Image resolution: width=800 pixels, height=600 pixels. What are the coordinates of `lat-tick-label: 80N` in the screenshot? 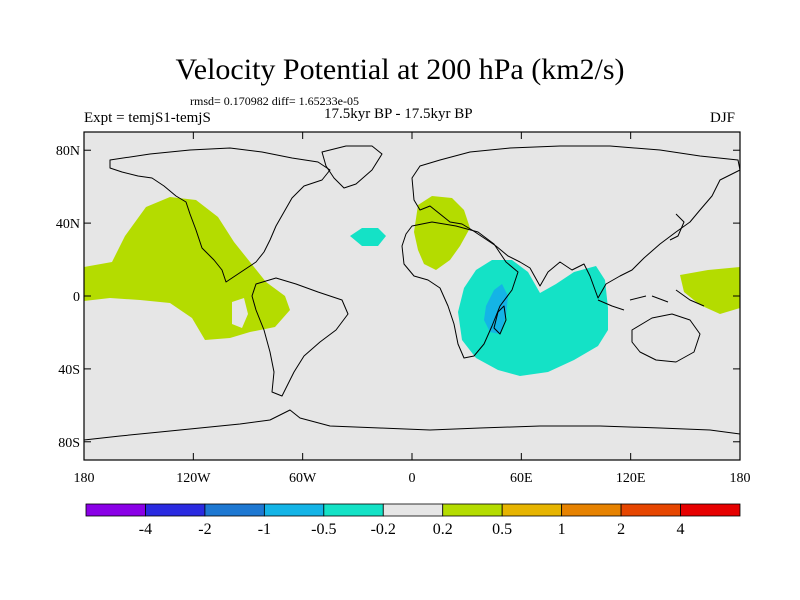 It's located at (68, 151).